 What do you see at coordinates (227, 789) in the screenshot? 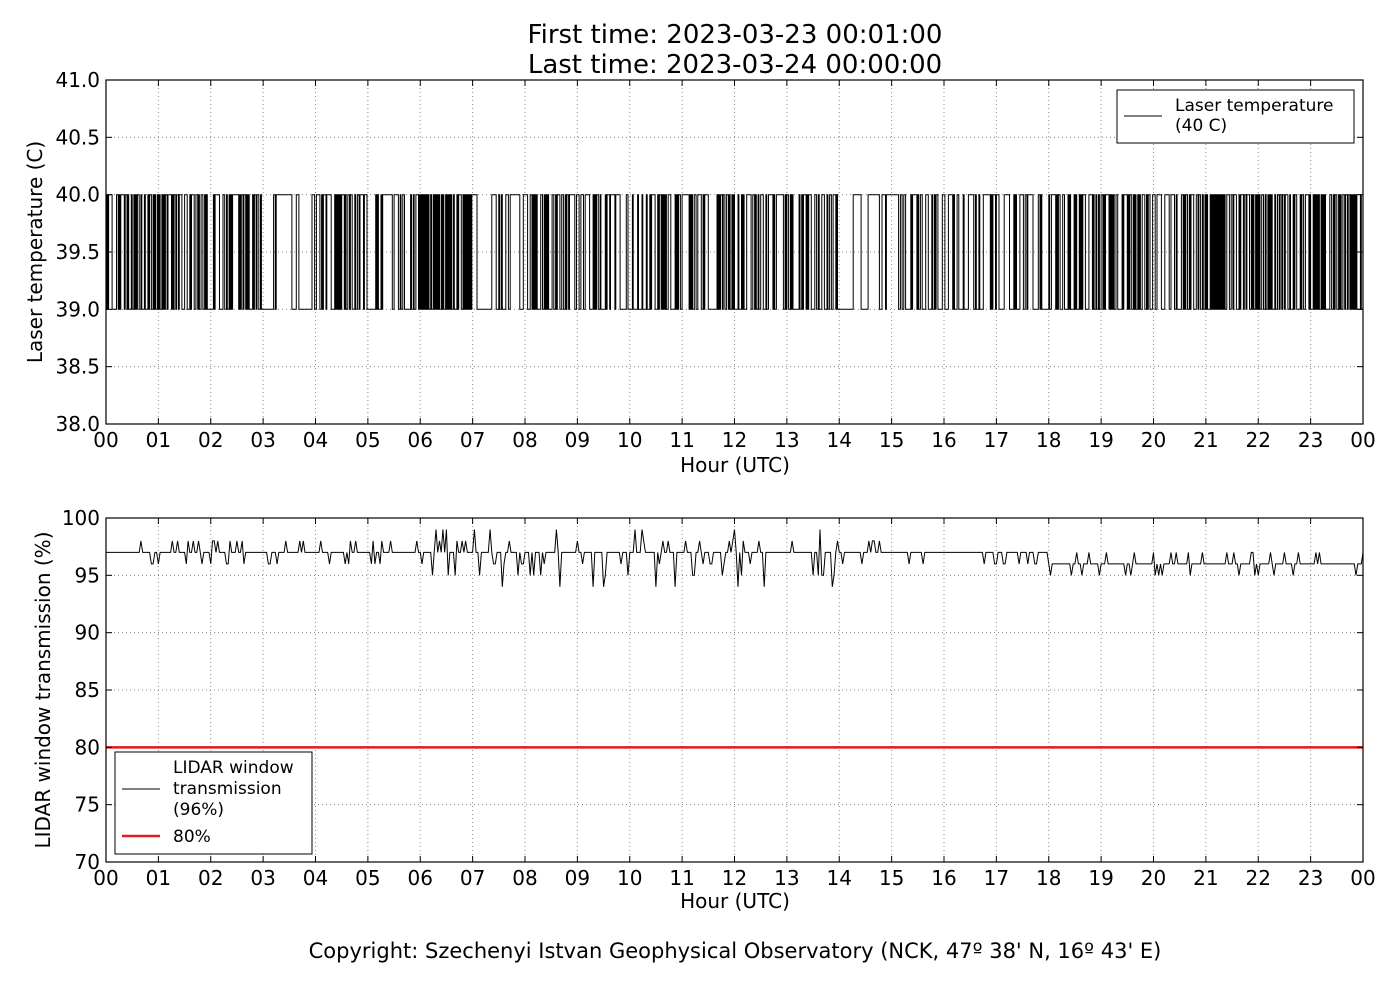
I see `legend-label-lidar-2: transmission` at bounding box center [227, 789].